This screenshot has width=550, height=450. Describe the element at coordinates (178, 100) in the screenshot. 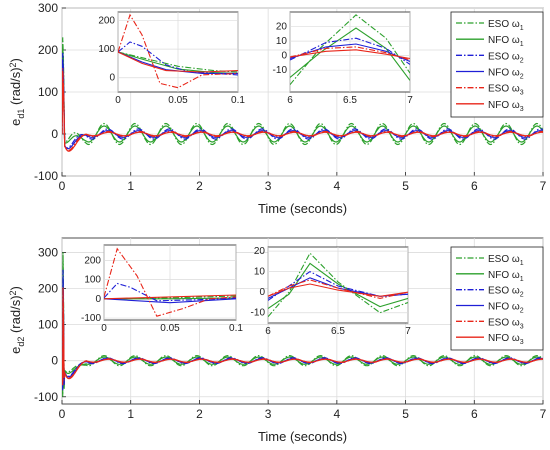

I see `inset-x-tick-label: 0.05` at that location.